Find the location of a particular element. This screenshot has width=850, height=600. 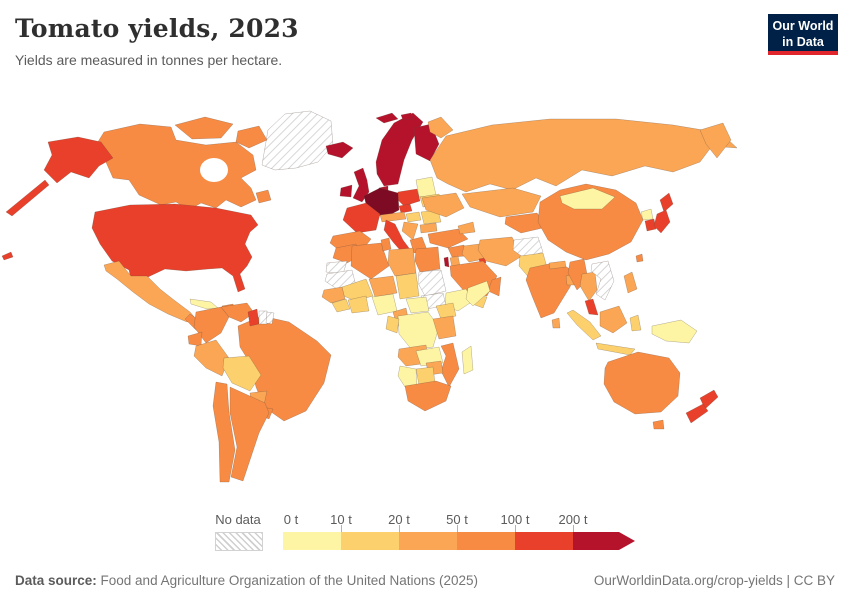

country-libya is located at coordinates (402, 262).